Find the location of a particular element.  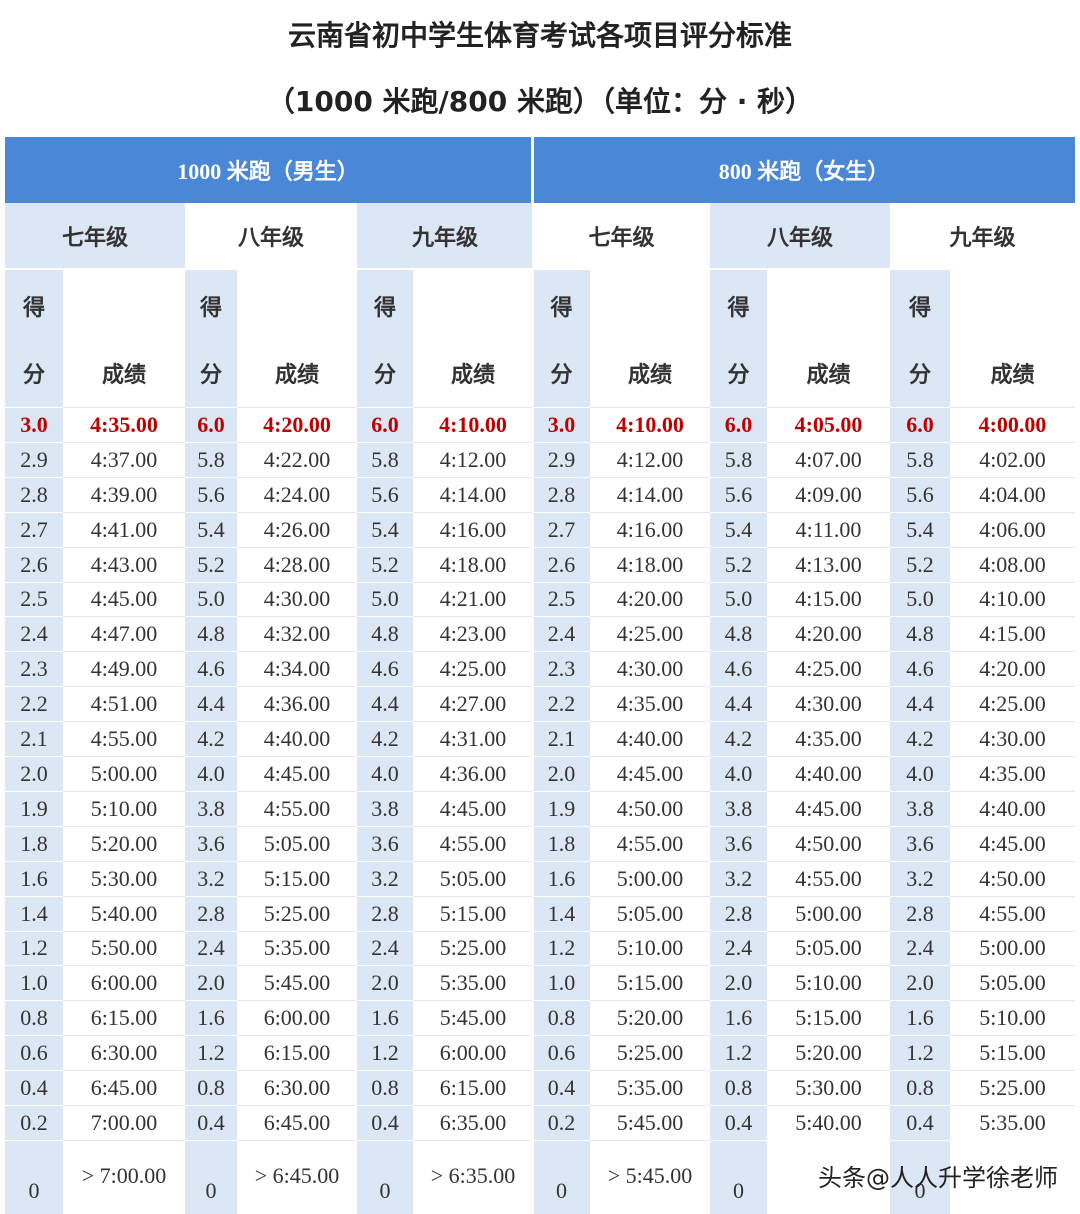

result-cell: 4:02.00 is located at coordinates (1012, 459).